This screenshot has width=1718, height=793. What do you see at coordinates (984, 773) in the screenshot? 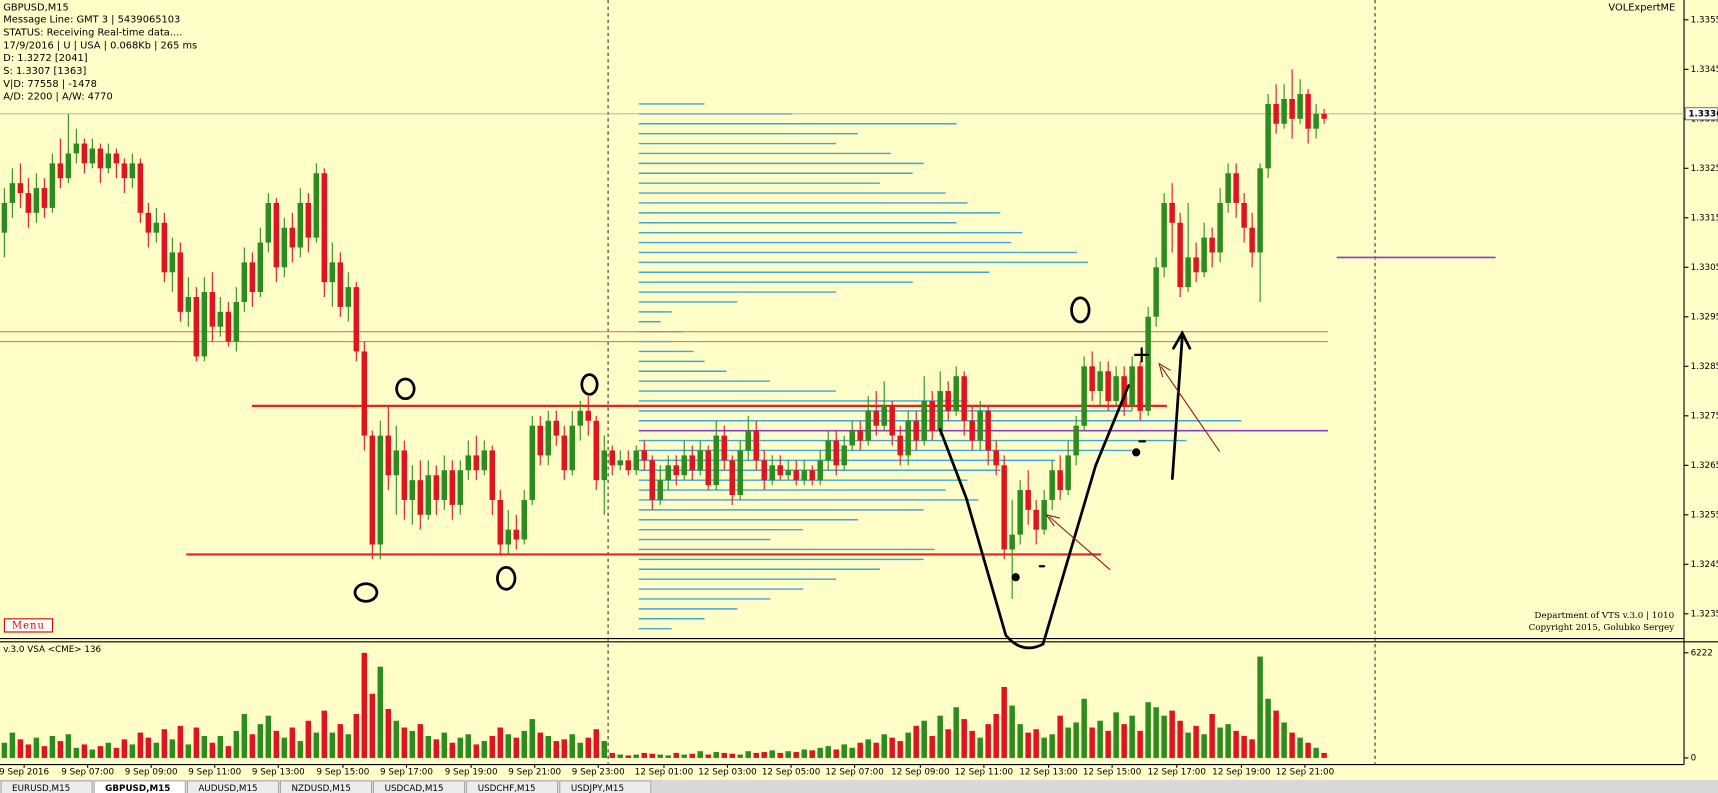
I see `x-tick-label: 12 Sep 11:00` at bounding box center [984, 773].